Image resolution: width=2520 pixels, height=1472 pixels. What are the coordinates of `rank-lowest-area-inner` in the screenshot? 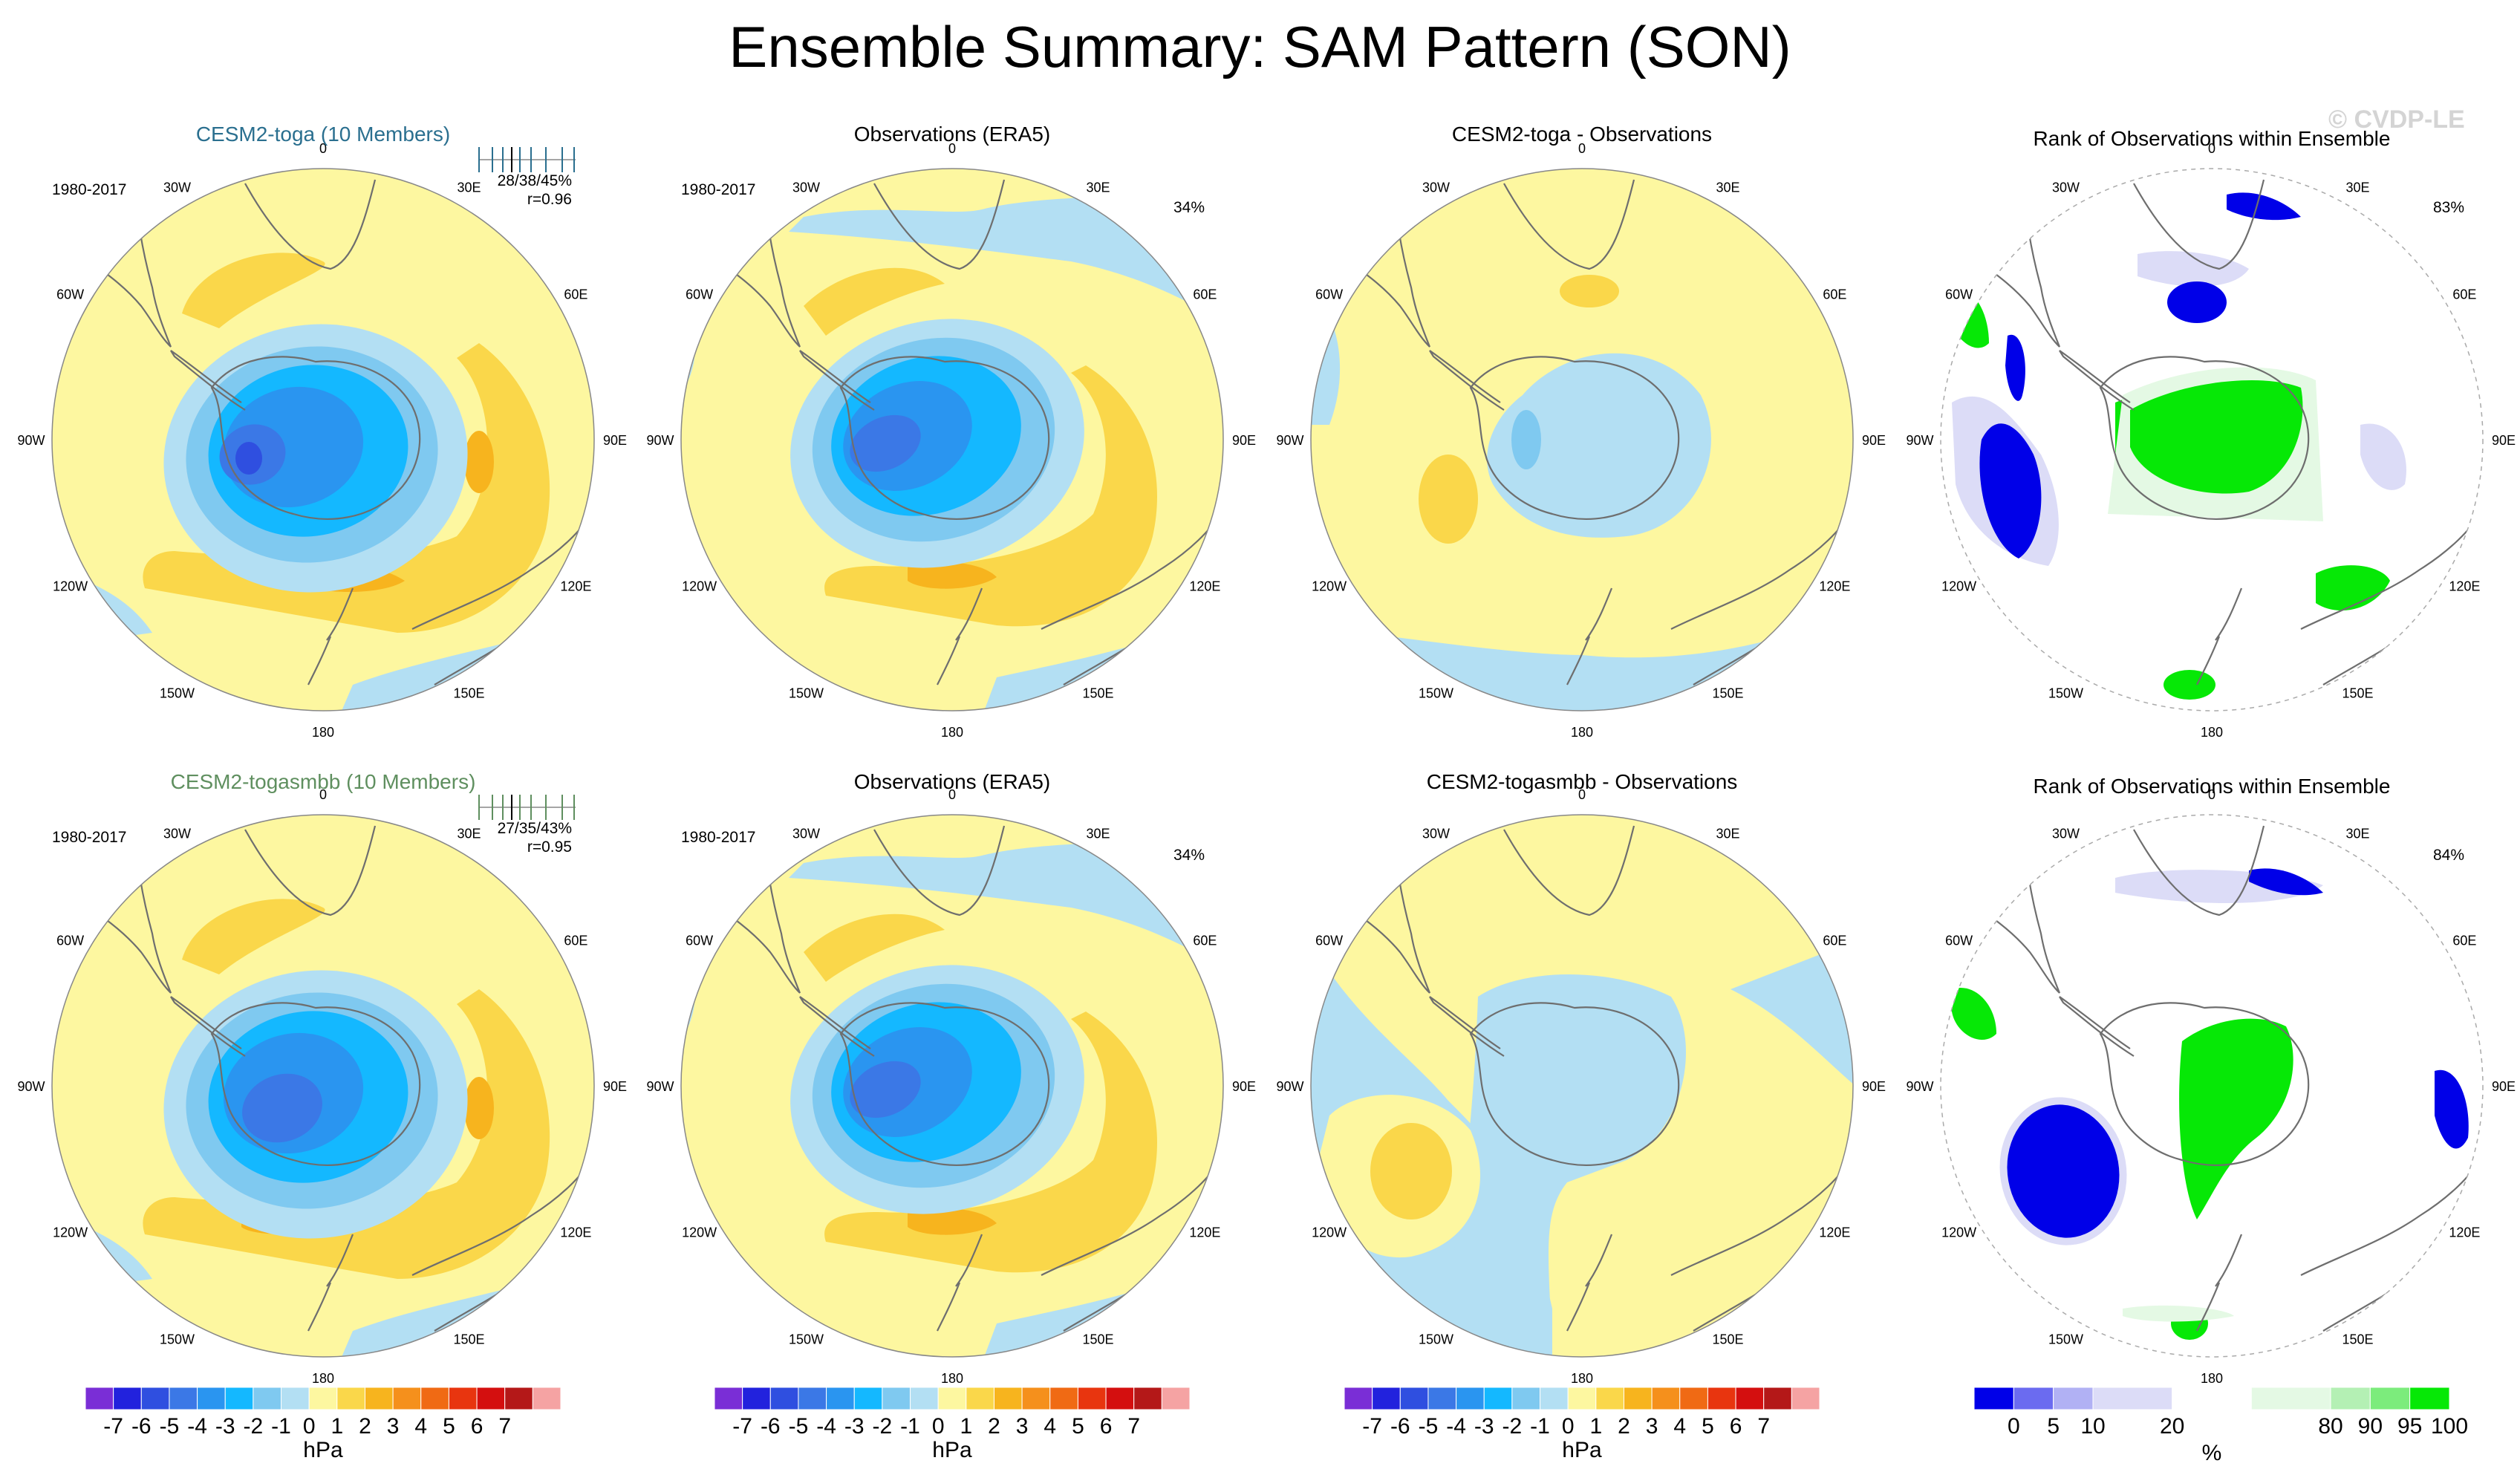 It's located at (2064, 1171).